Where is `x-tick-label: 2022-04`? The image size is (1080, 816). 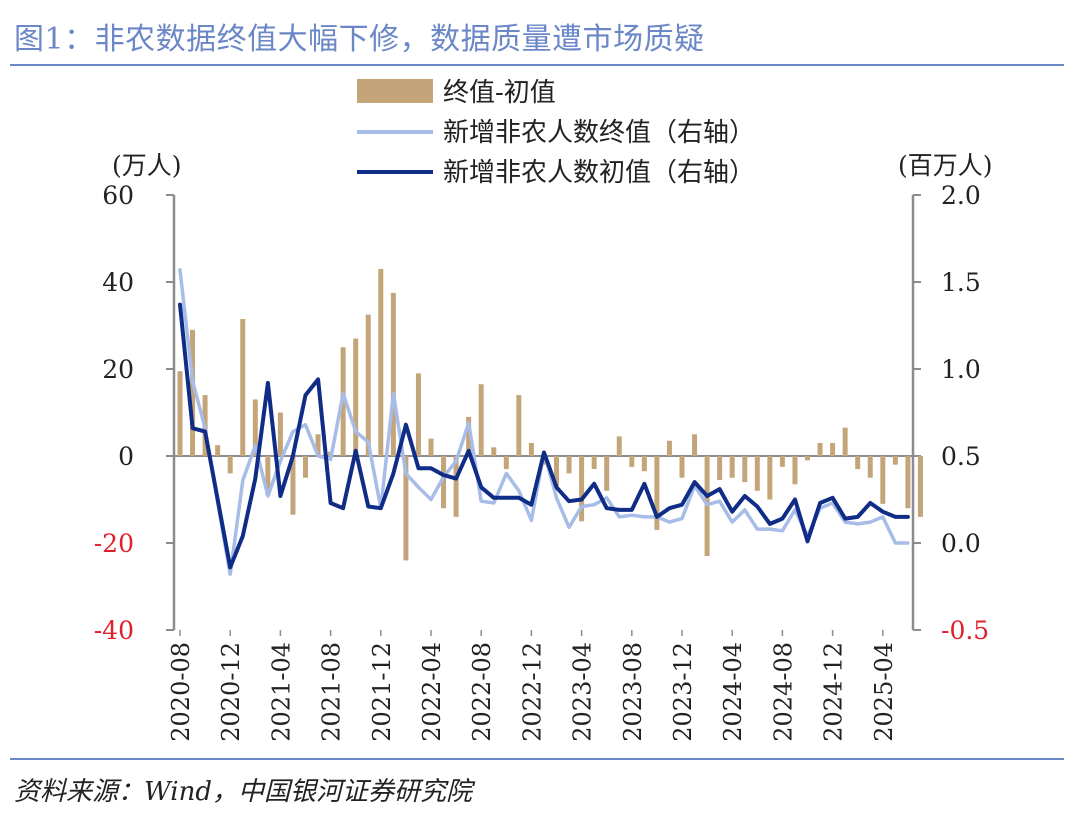
x-tick-label: 2022-04 is located at coordinates (432, 692).